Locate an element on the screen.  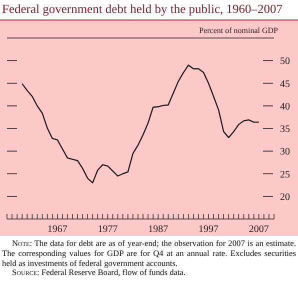
y-tick-label: 35 is located at coordinates (285, 129).